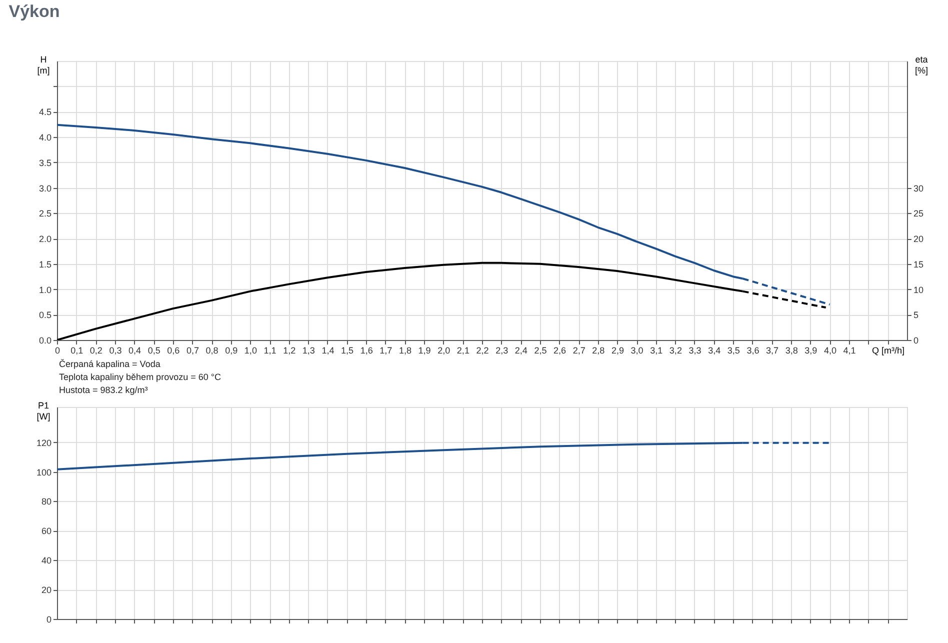 Image resolution: width=948 pixels, height=643 pixels. I want to click on x-tick-label: 1,2, so click(289, 351).